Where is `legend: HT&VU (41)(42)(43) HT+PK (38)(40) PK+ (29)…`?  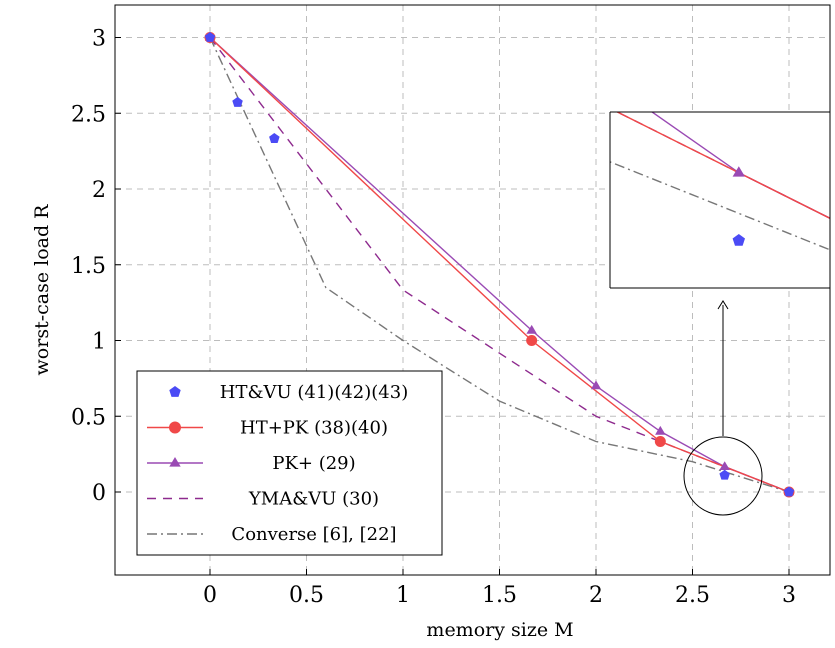
legend: HT&VU (41)(42)(43) HT+PK (38)(40) PK+ (29)… is located at coordinates (289, 463).